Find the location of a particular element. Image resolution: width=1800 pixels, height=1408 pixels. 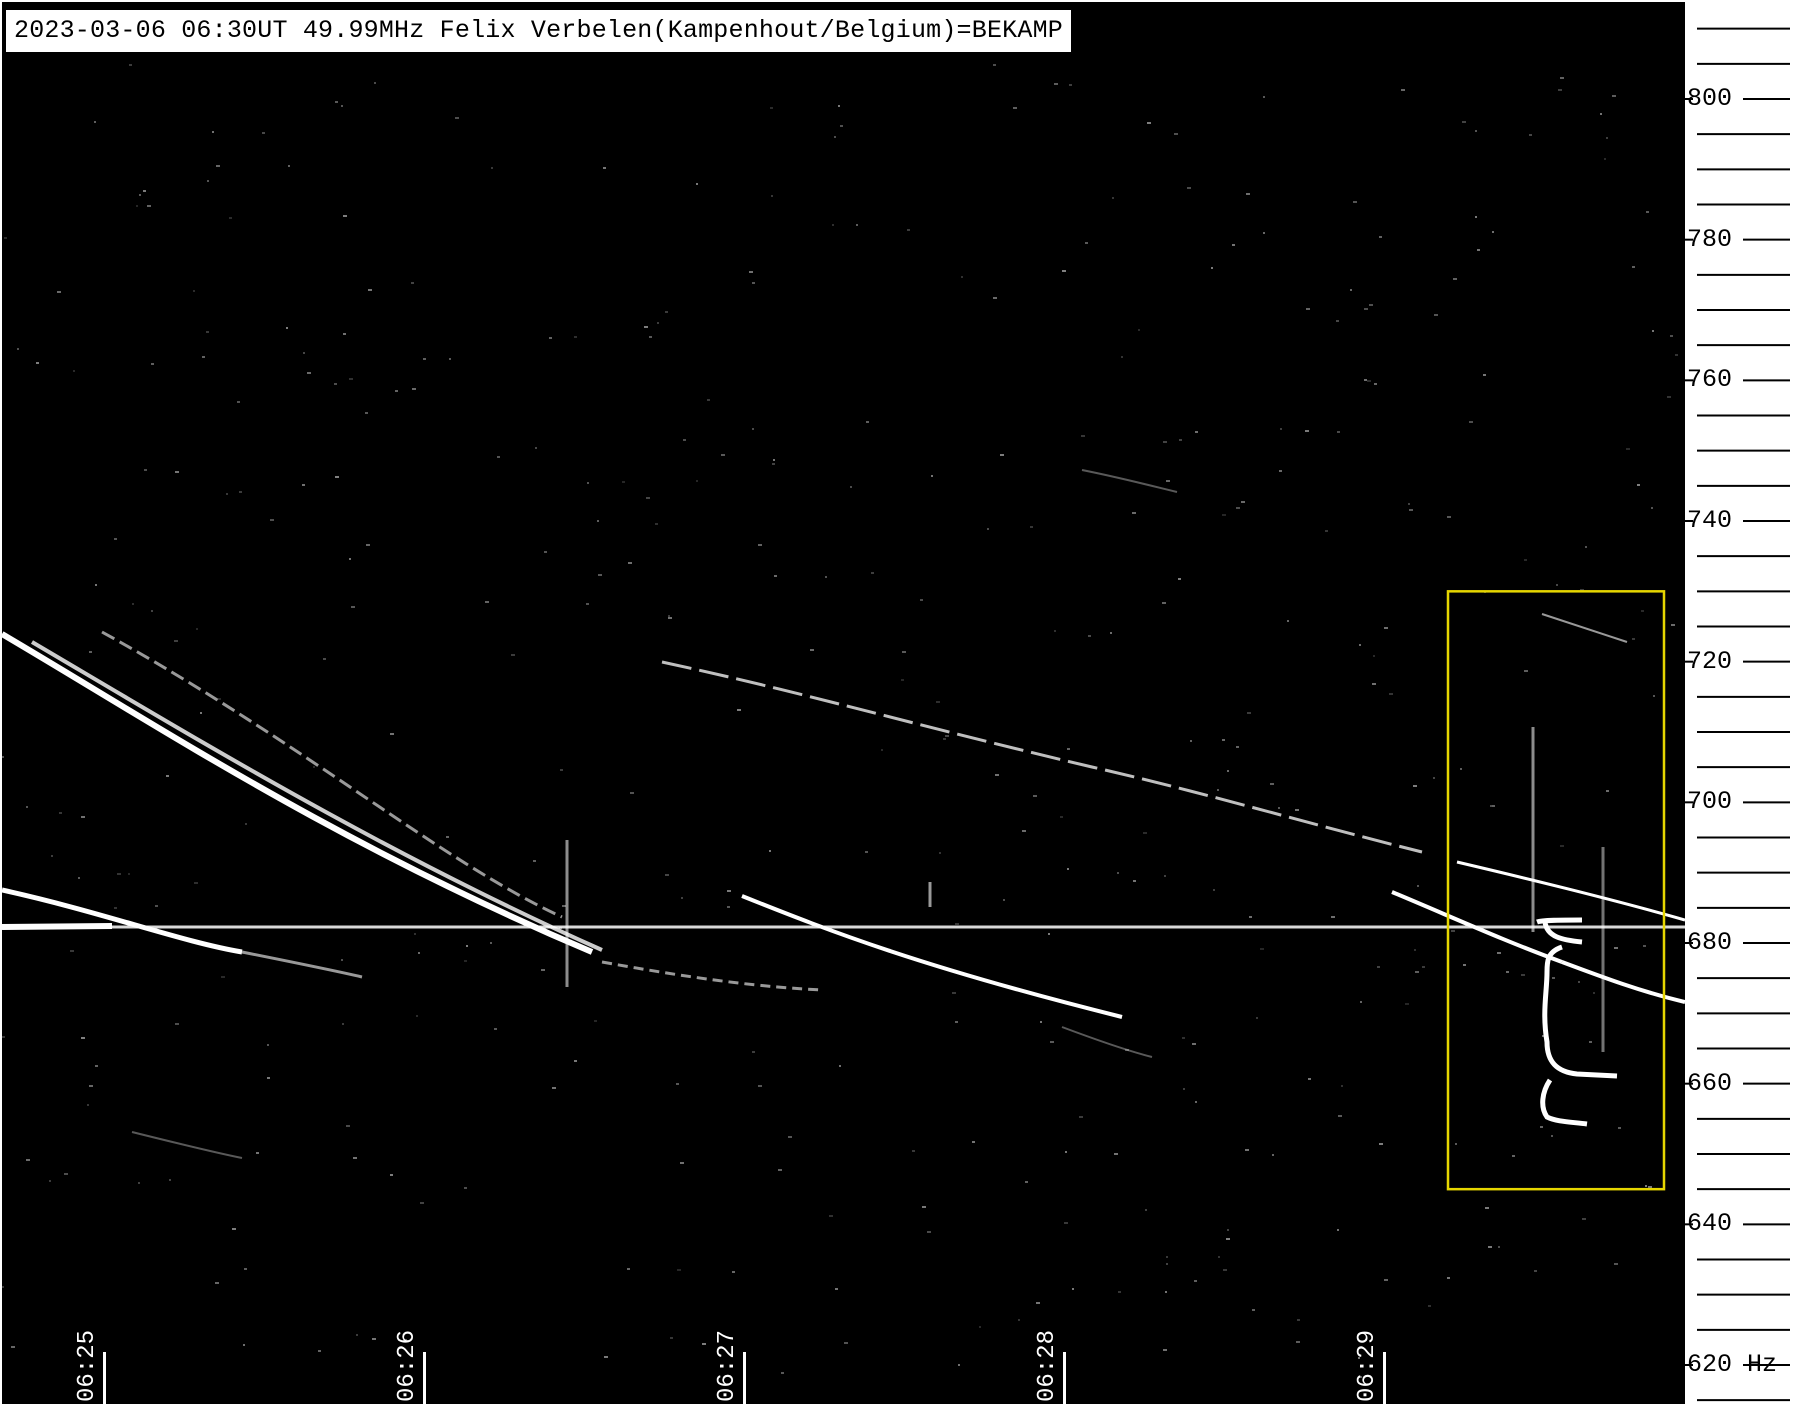

frequency-label: 760 is located at coordinates (1710, 380).